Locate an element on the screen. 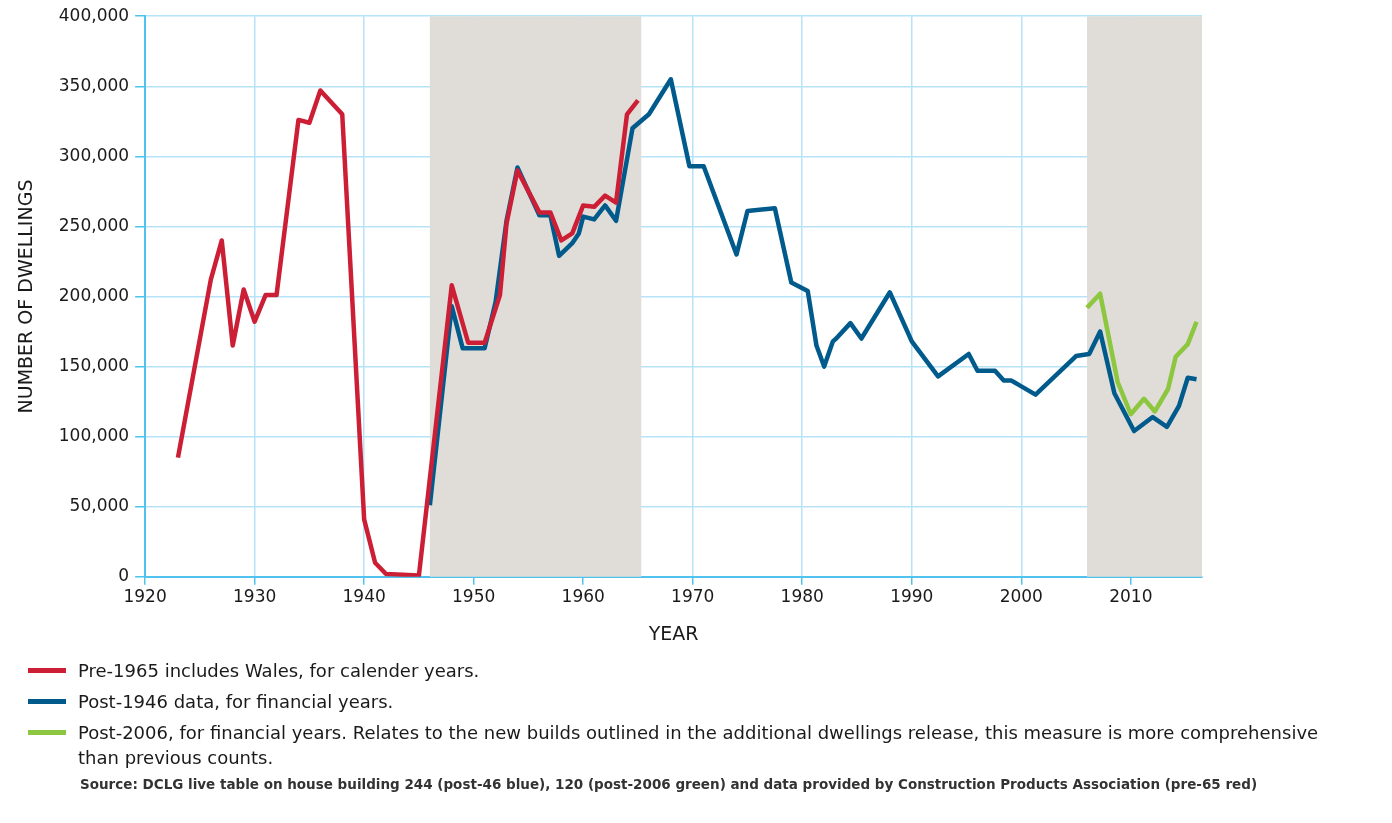  x-tick-label: 1970 is located at coordinates (693, 596).